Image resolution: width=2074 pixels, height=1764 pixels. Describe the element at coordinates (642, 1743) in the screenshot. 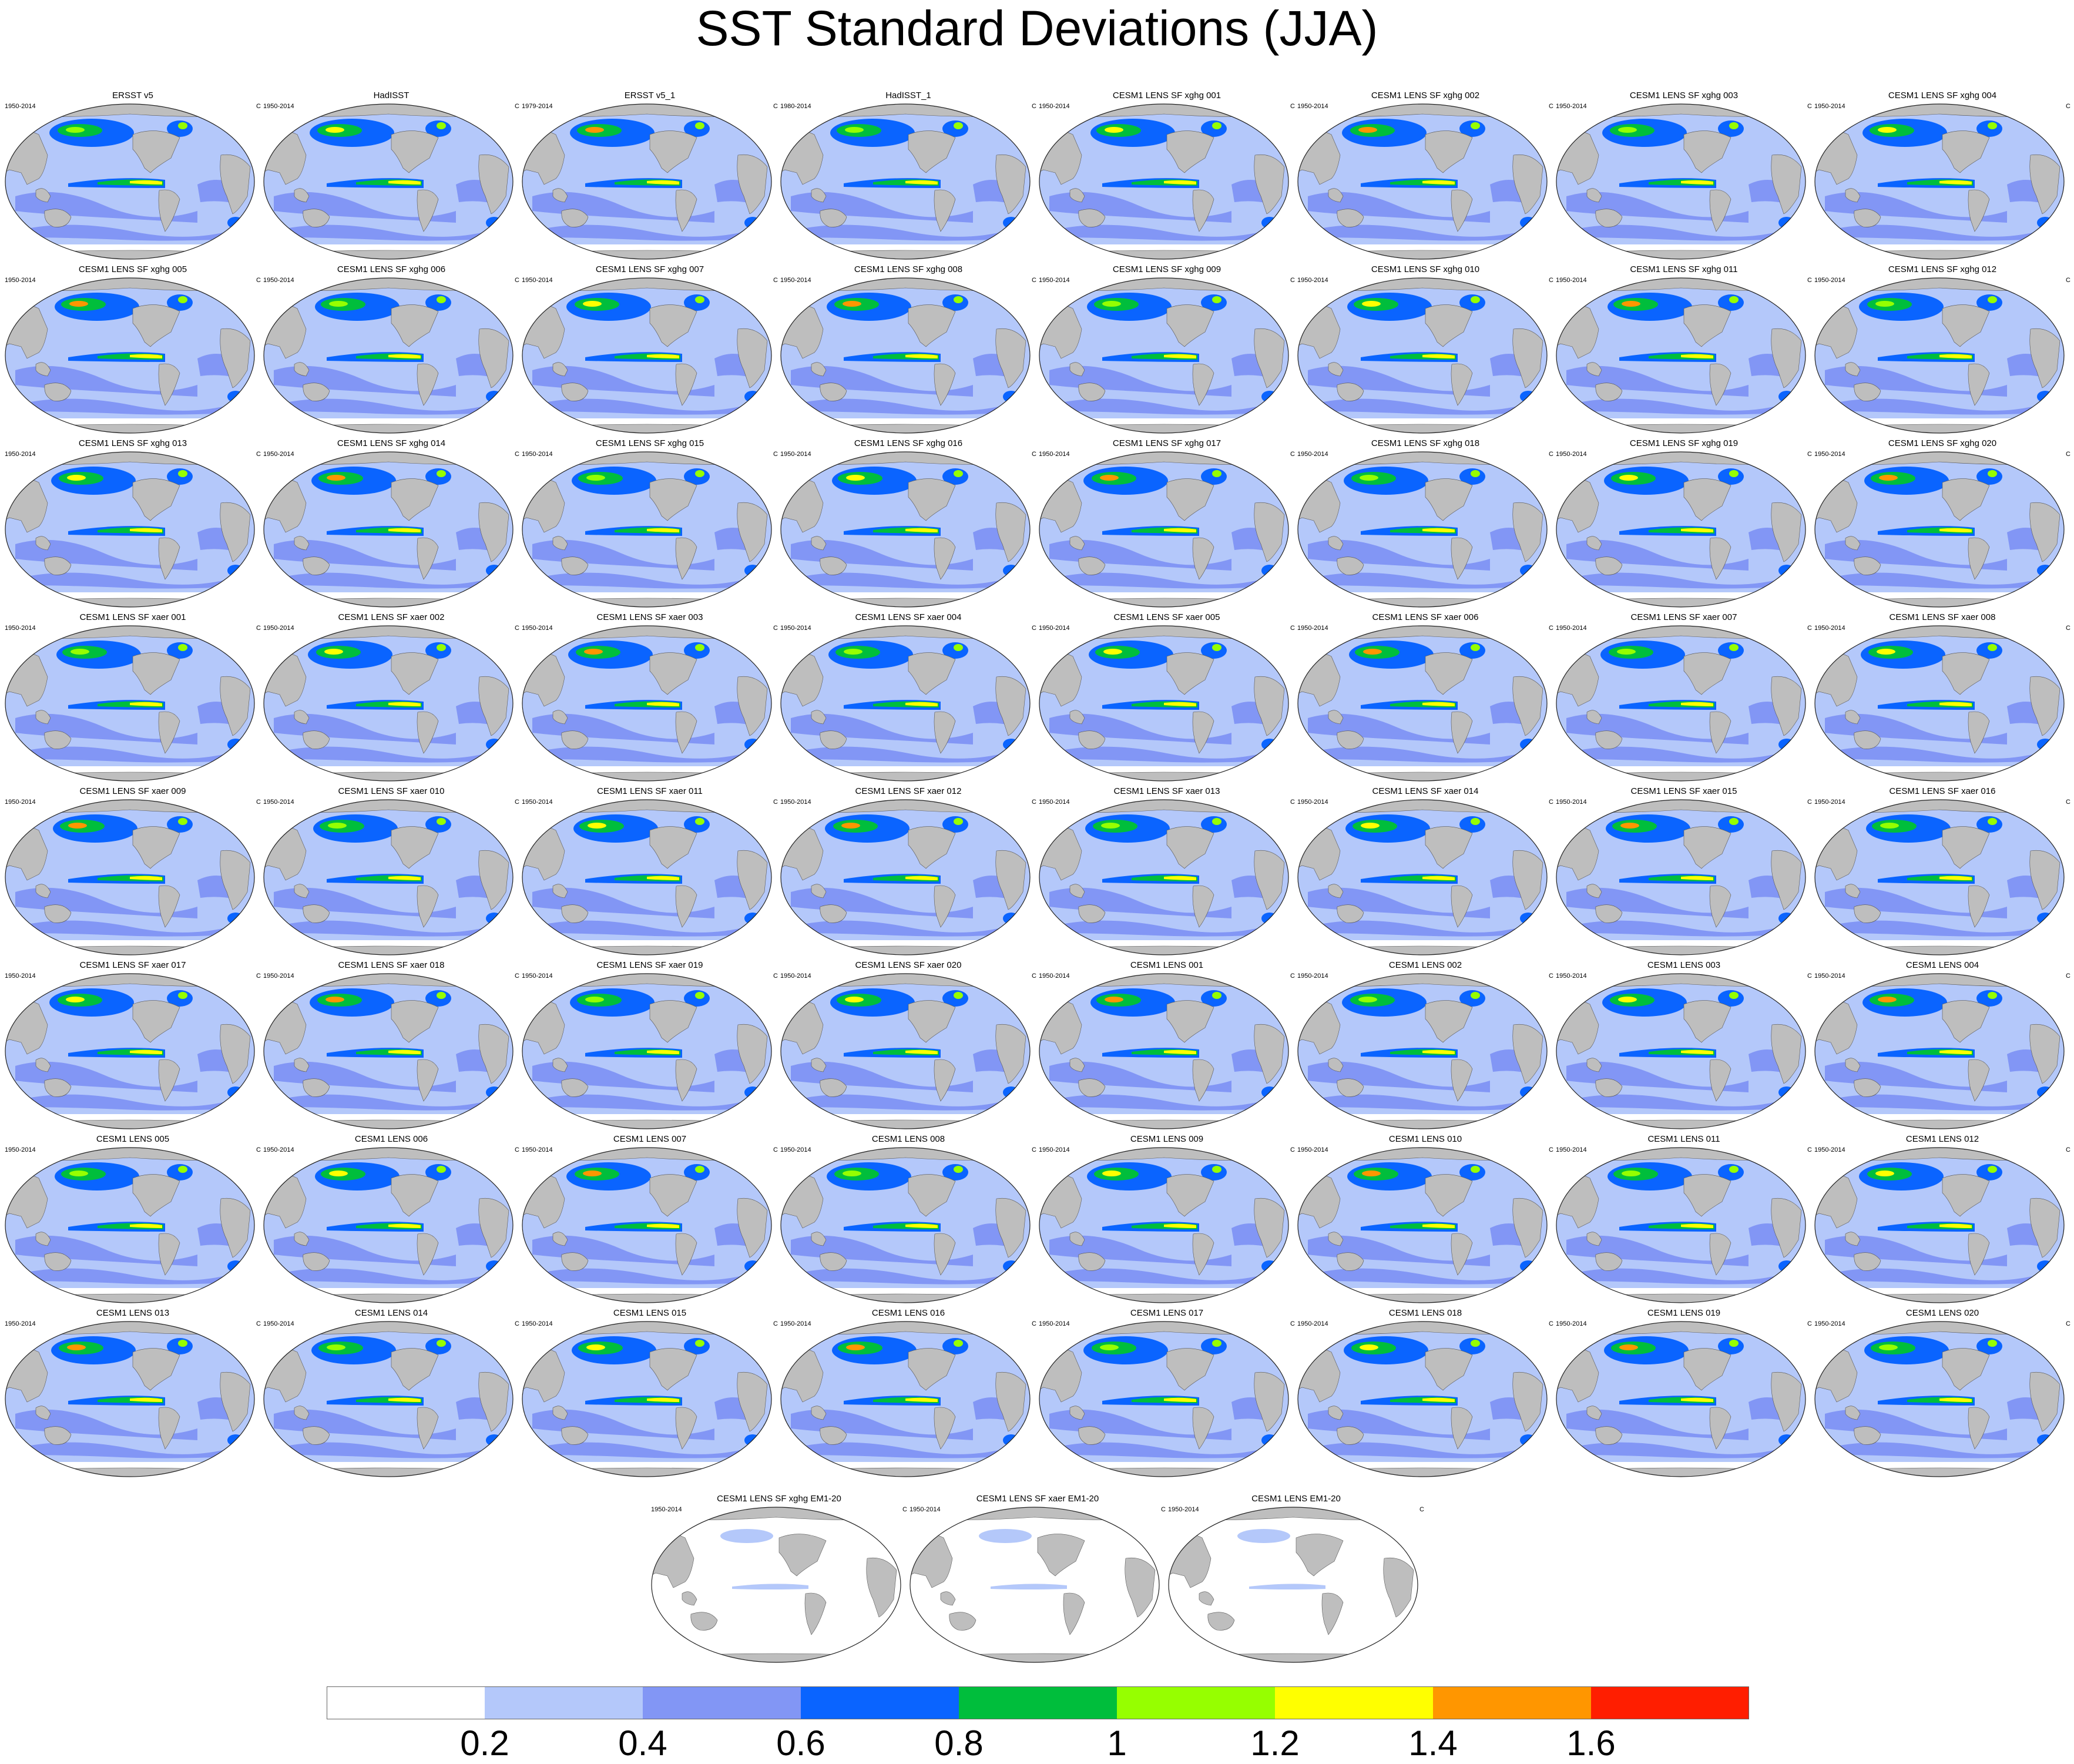

I see `colorbar-tick-label: 0.4` at that location.